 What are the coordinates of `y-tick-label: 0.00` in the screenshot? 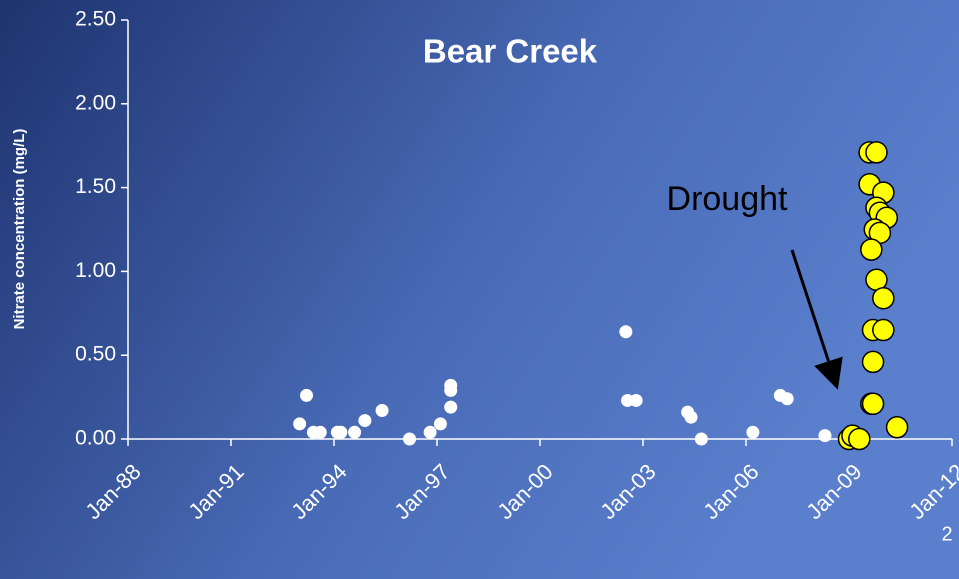 It's located at (95, 438).